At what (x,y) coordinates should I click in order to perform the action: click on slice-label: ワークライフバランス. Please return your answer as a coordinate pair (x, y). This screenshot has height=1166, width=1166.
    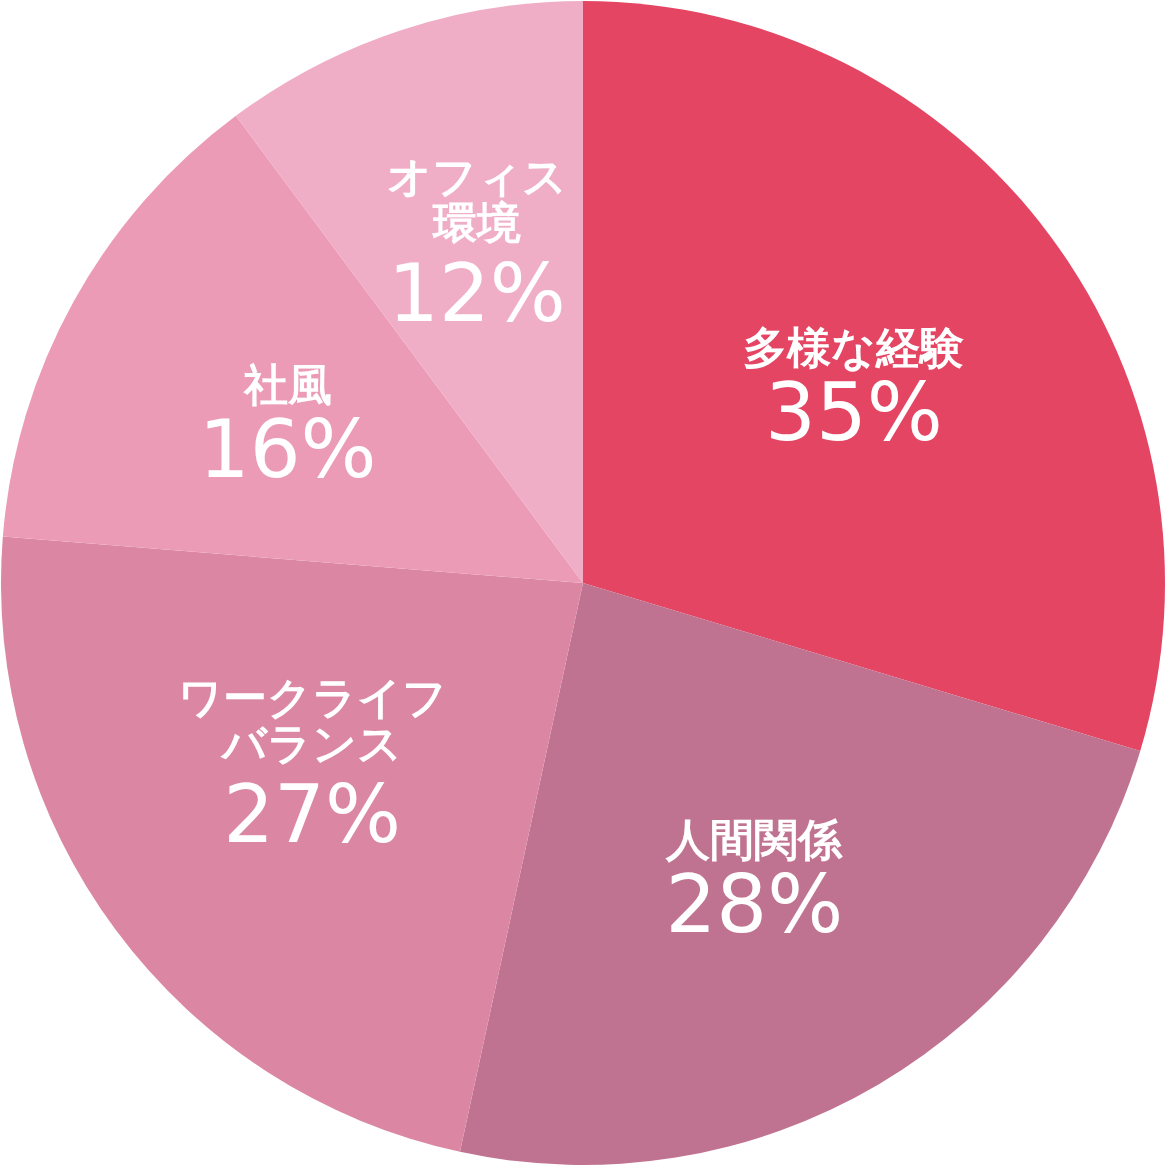
    Looking at the image, I should click on (312, 721).